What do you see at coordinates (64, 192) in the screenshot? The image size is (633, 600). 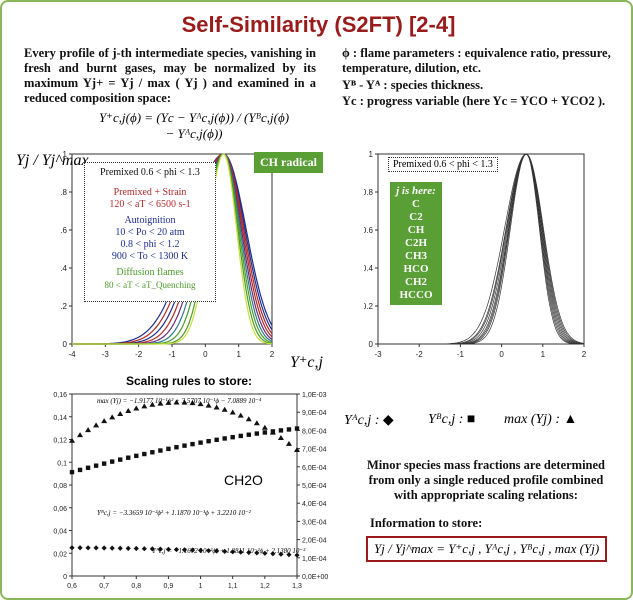 I see `left-plot-ytick-label: 0.8` at bounding box center [64, 192].